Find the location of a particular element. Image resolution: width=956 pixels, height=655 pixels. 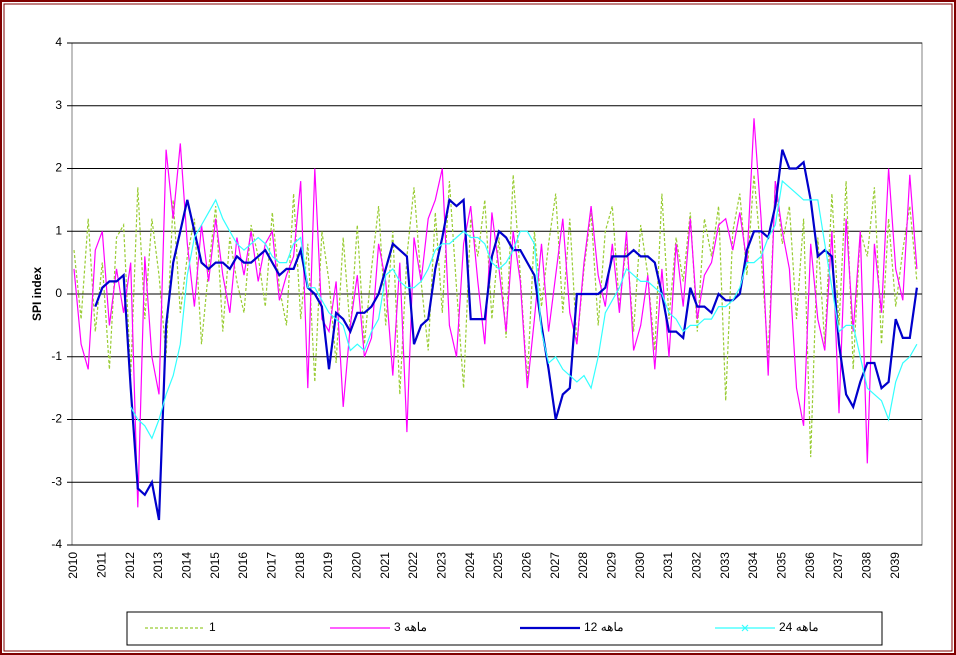

x-tick-label: 2016 is located at coordinates (243, 565).